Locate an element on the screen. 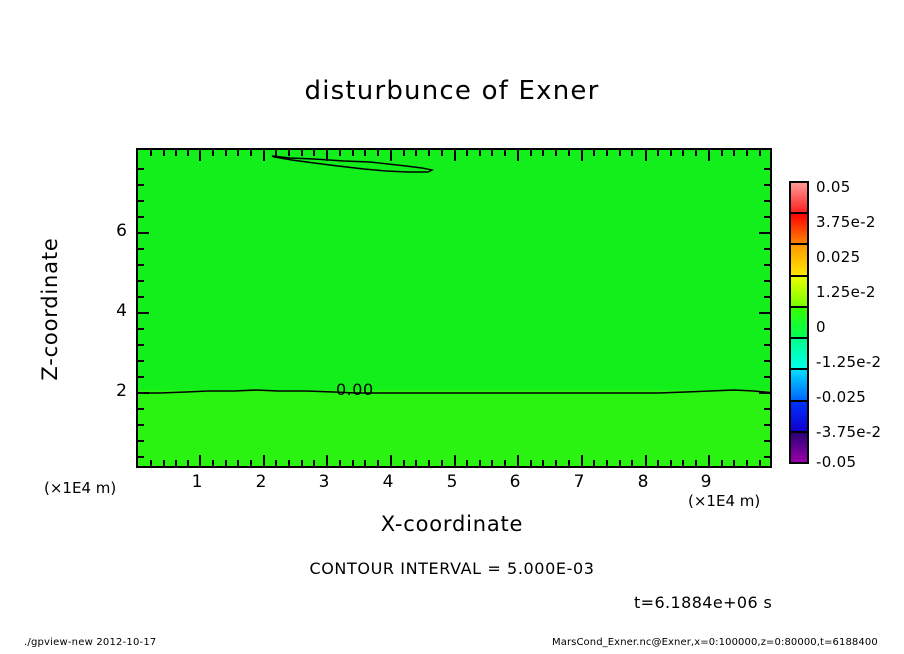 This screenshot has height=654, width=904. colorbar-label-4: 0 is located at coordinates (821, 327).